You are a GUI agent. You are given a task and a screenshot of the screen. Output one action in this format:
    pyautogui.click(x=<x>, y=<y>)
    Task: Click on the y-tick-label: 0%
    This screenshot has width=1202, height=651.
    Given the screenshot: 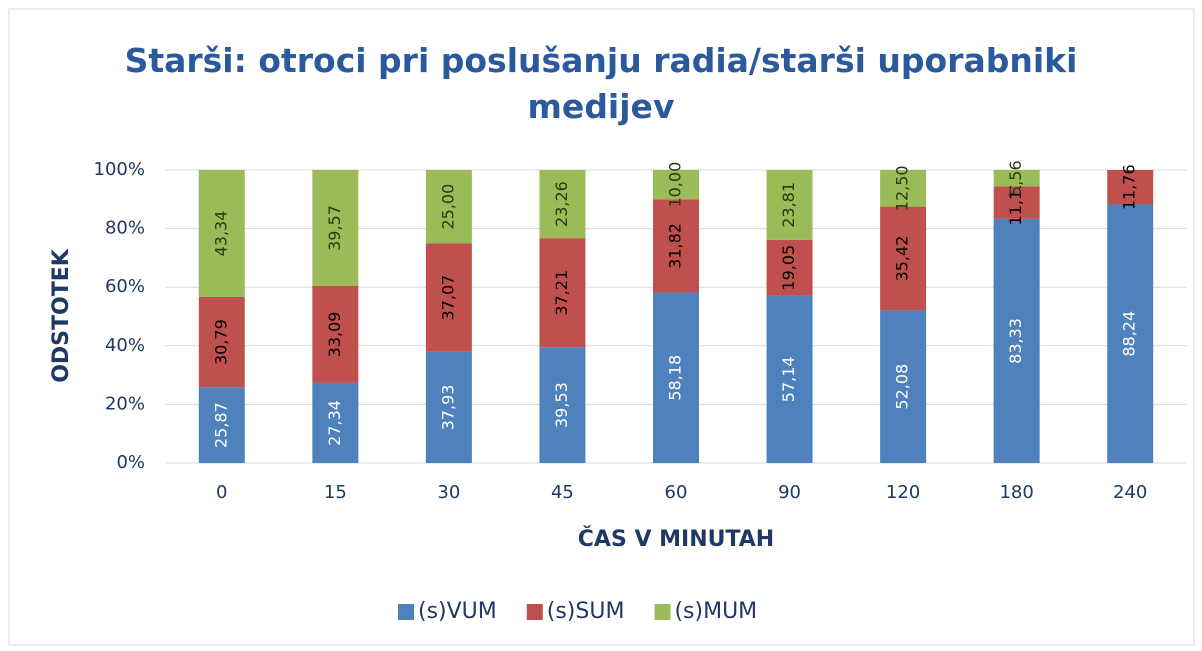 What is the action you would take?
    pyautogui.click(x=130, y=462)
    